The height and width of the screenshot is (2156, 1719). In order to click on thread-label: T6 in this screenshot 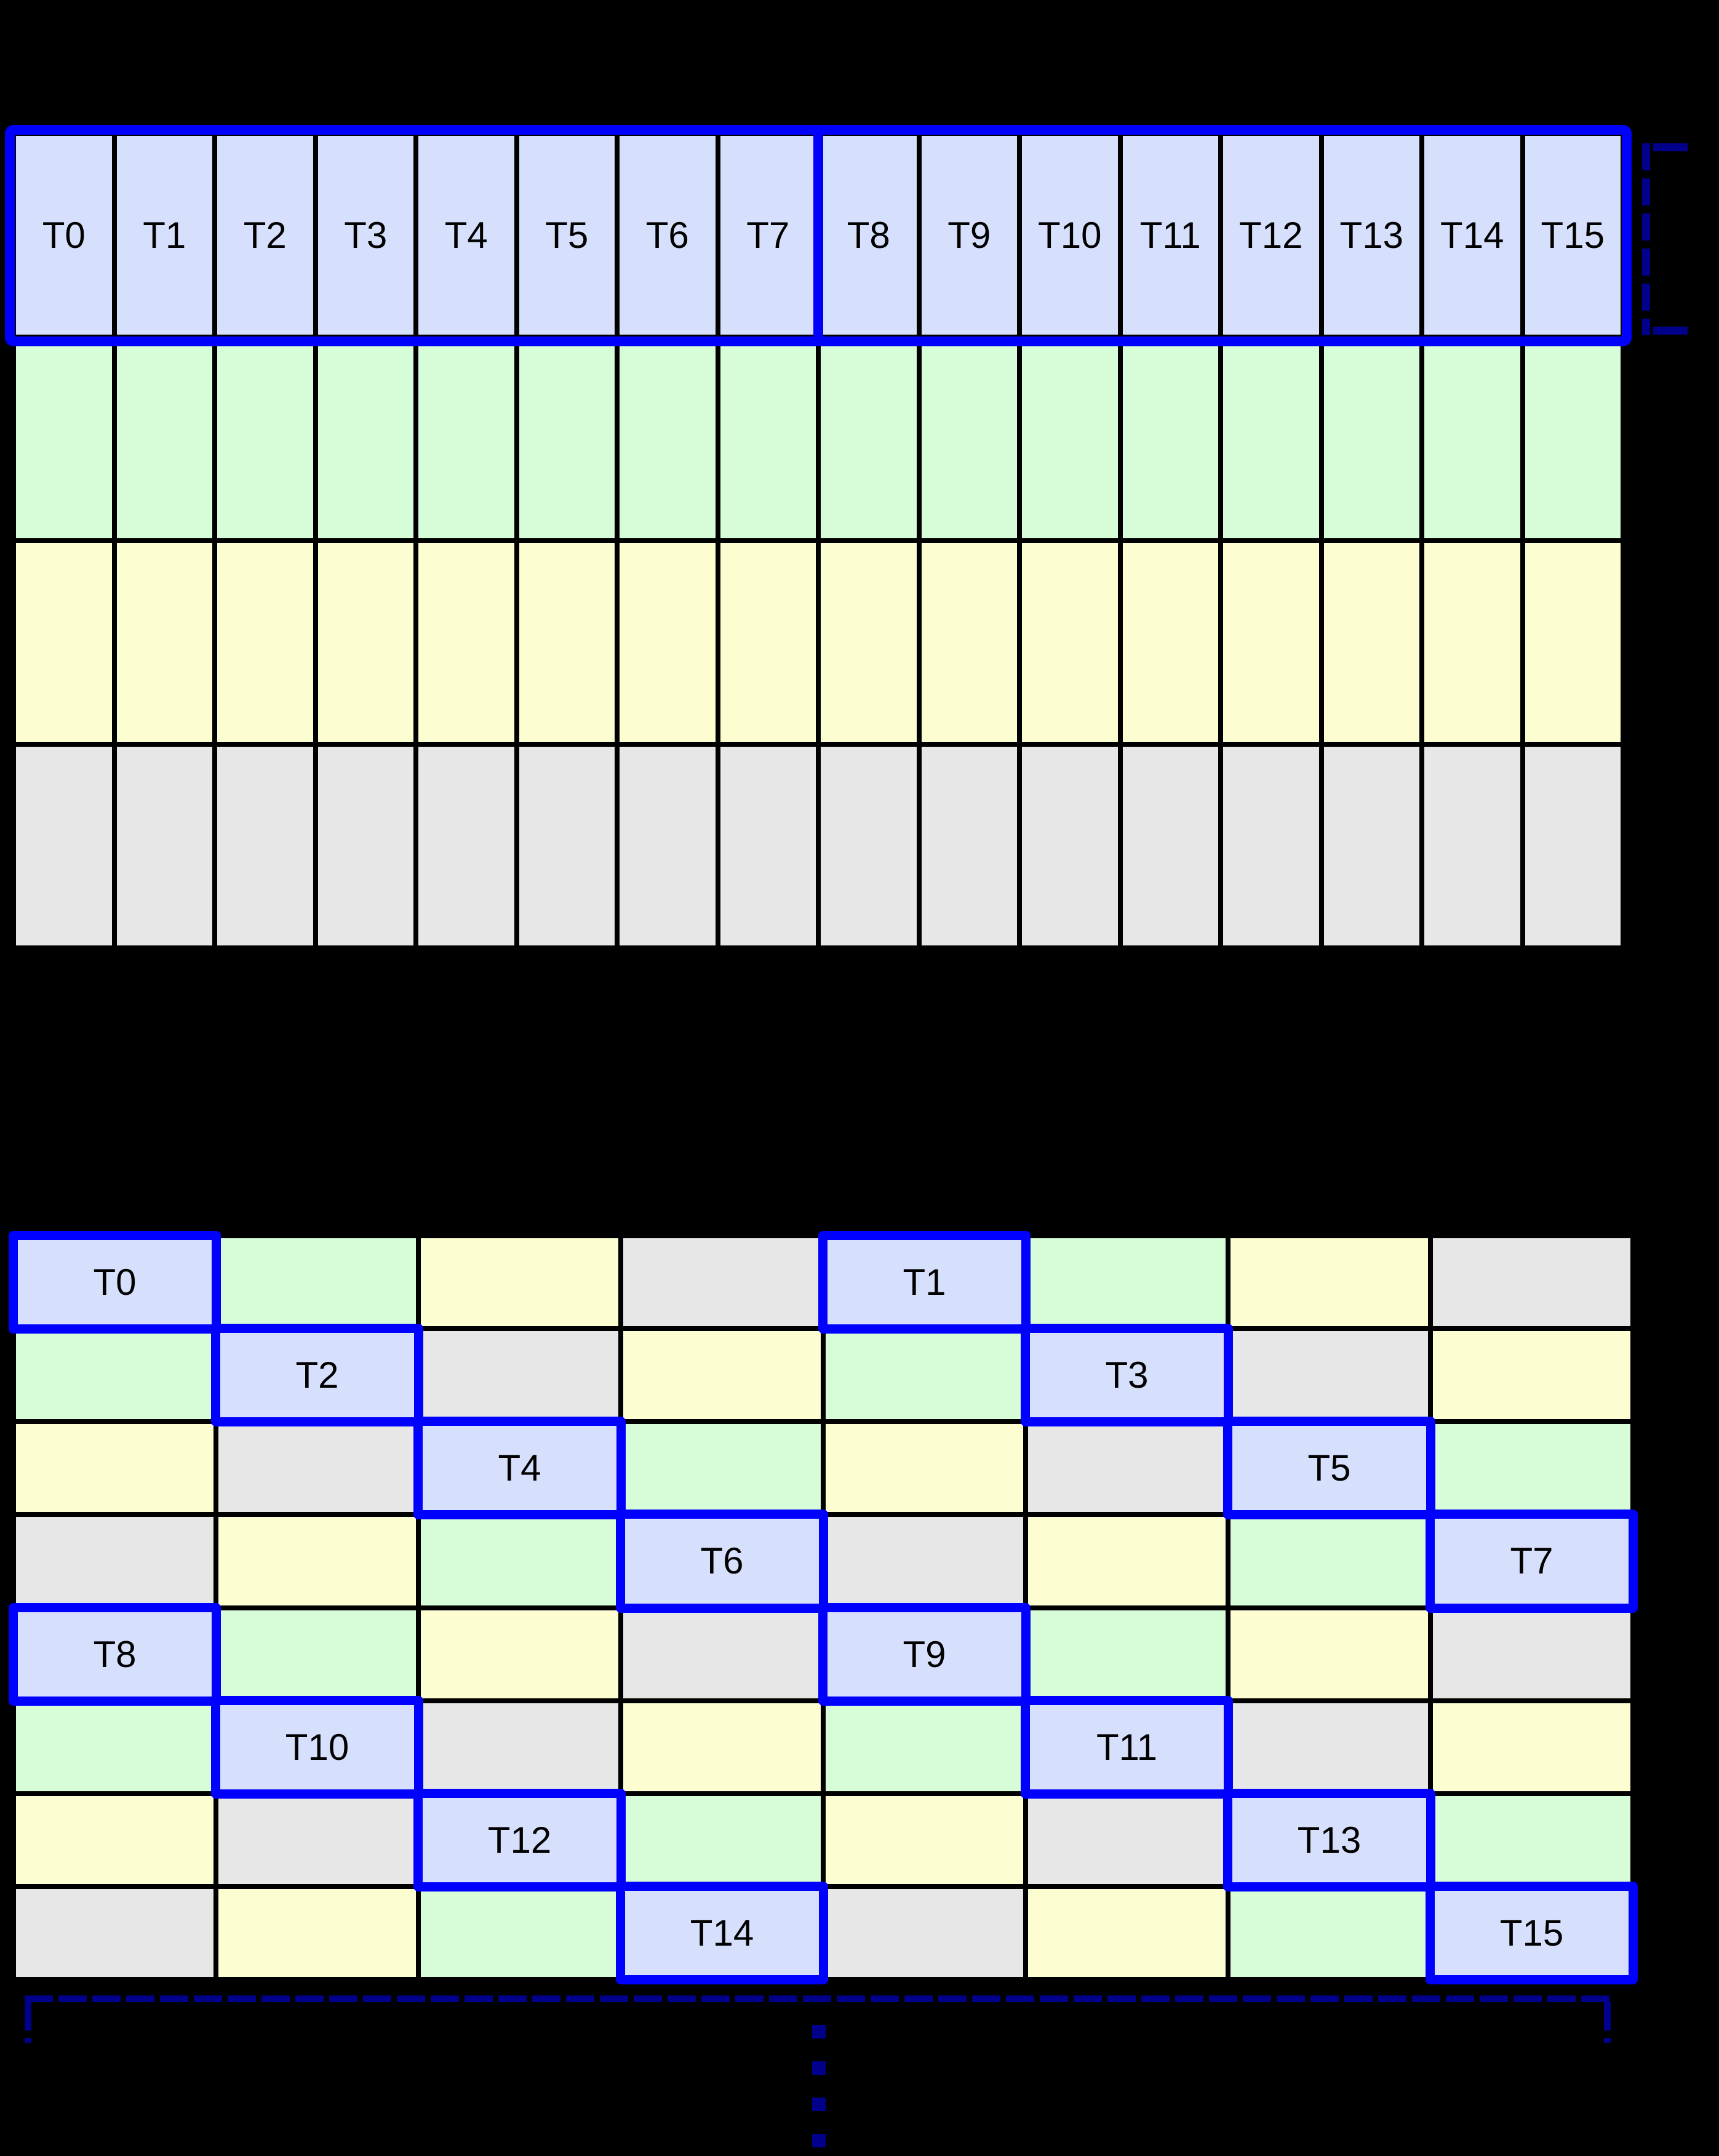, I will do `click(722, 1561)`.